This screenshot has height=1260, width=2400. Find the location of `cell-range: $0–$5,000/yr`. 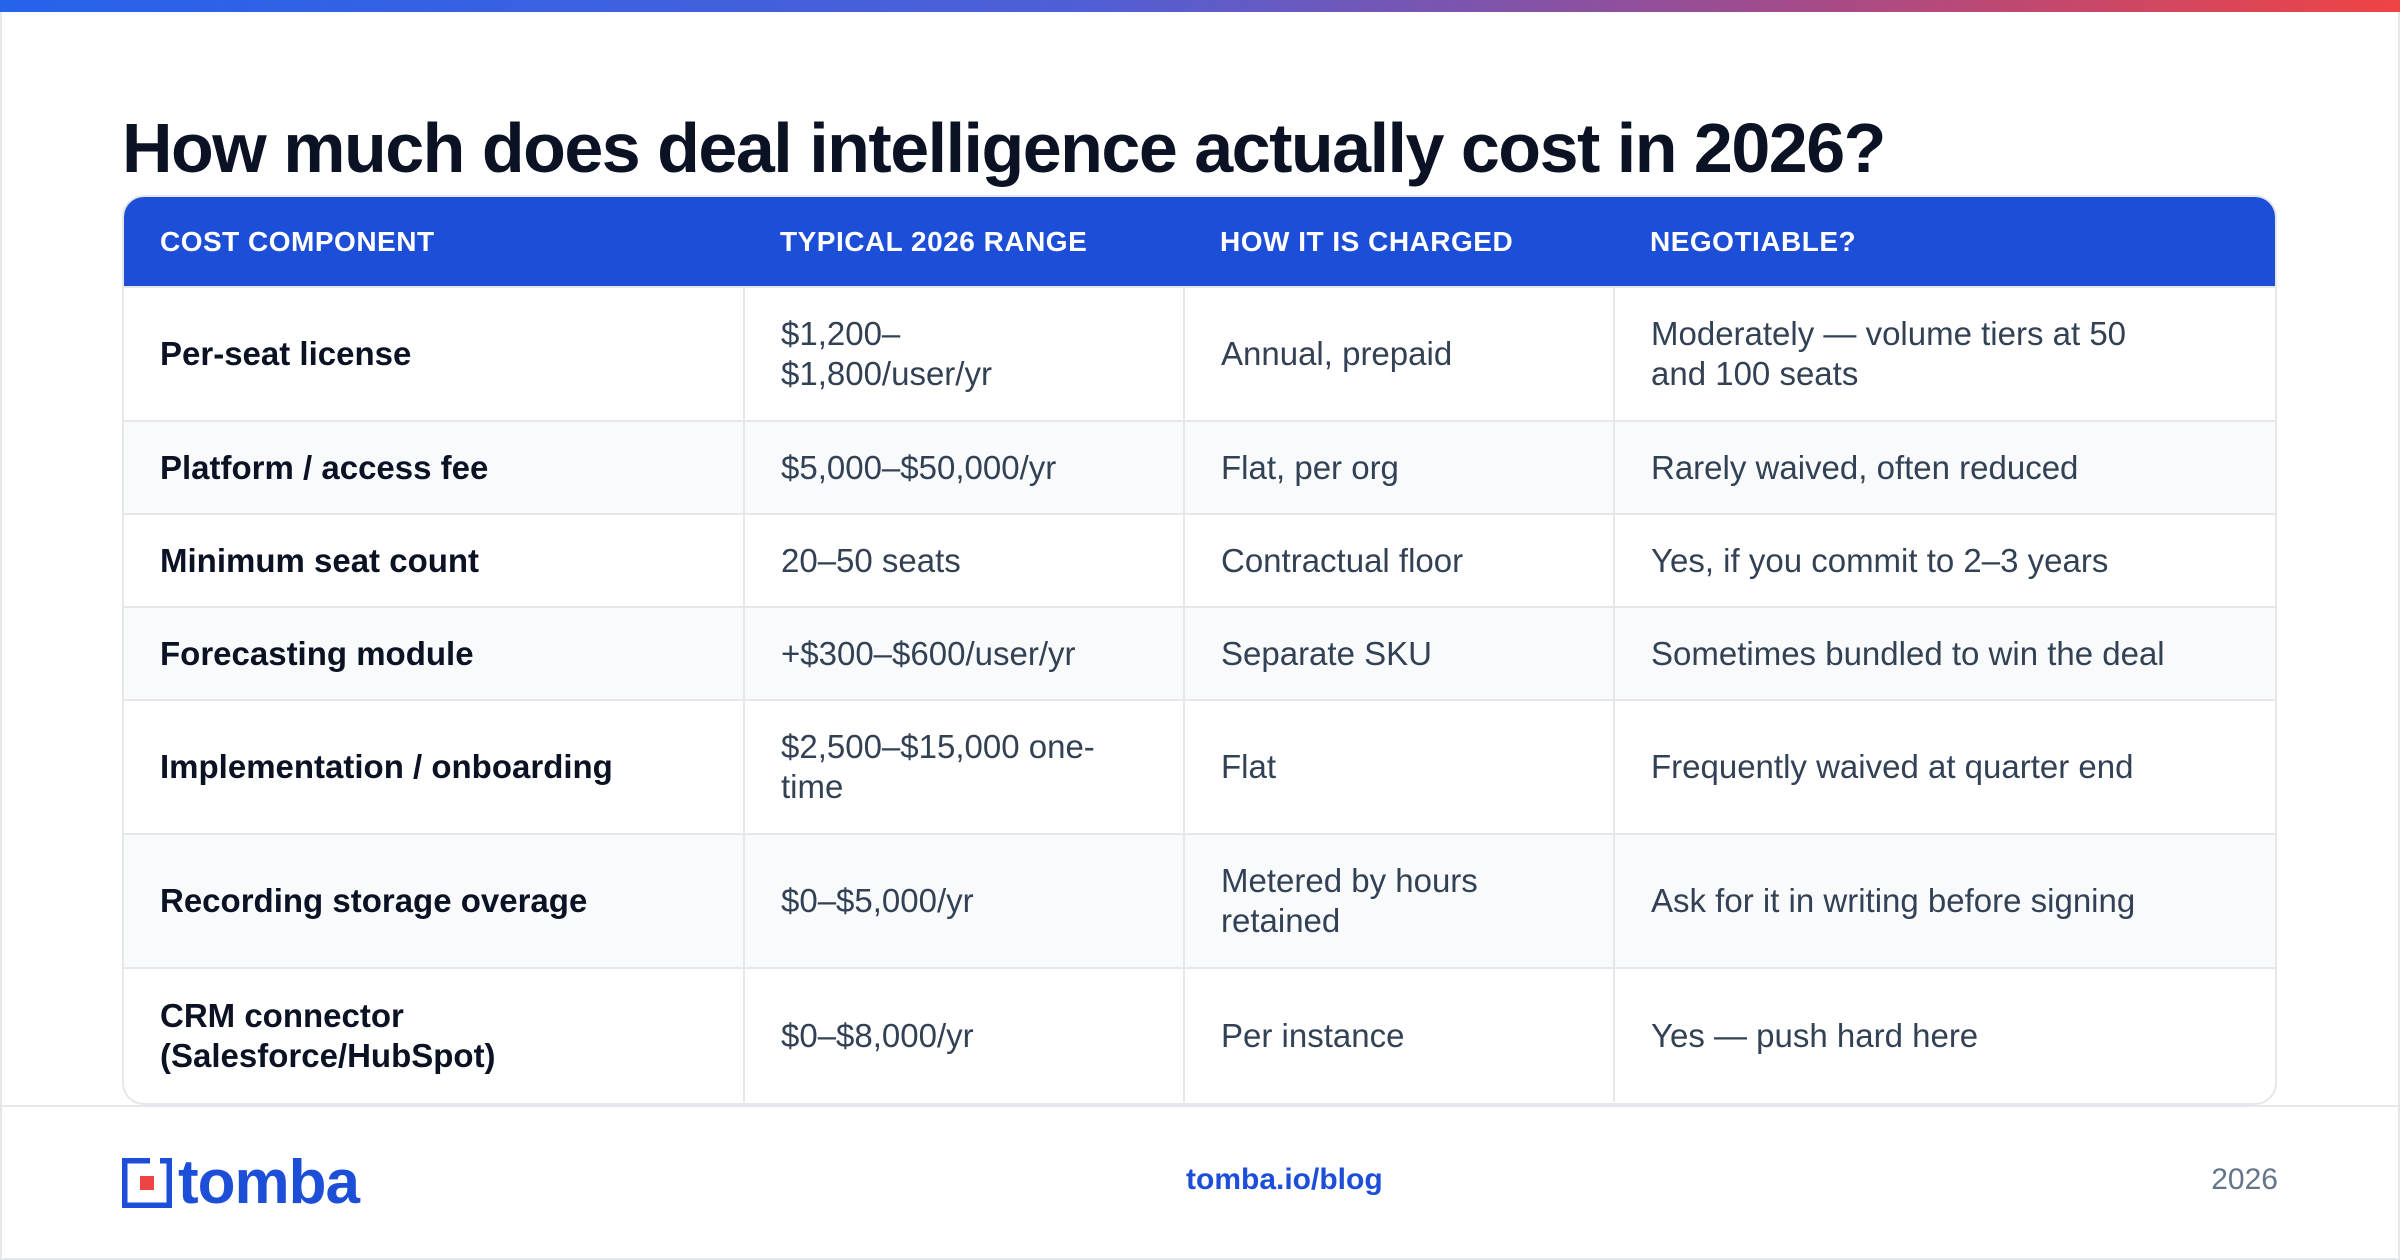

cell-range: $0–$5,000/yr is located at coordinates (963, 900).